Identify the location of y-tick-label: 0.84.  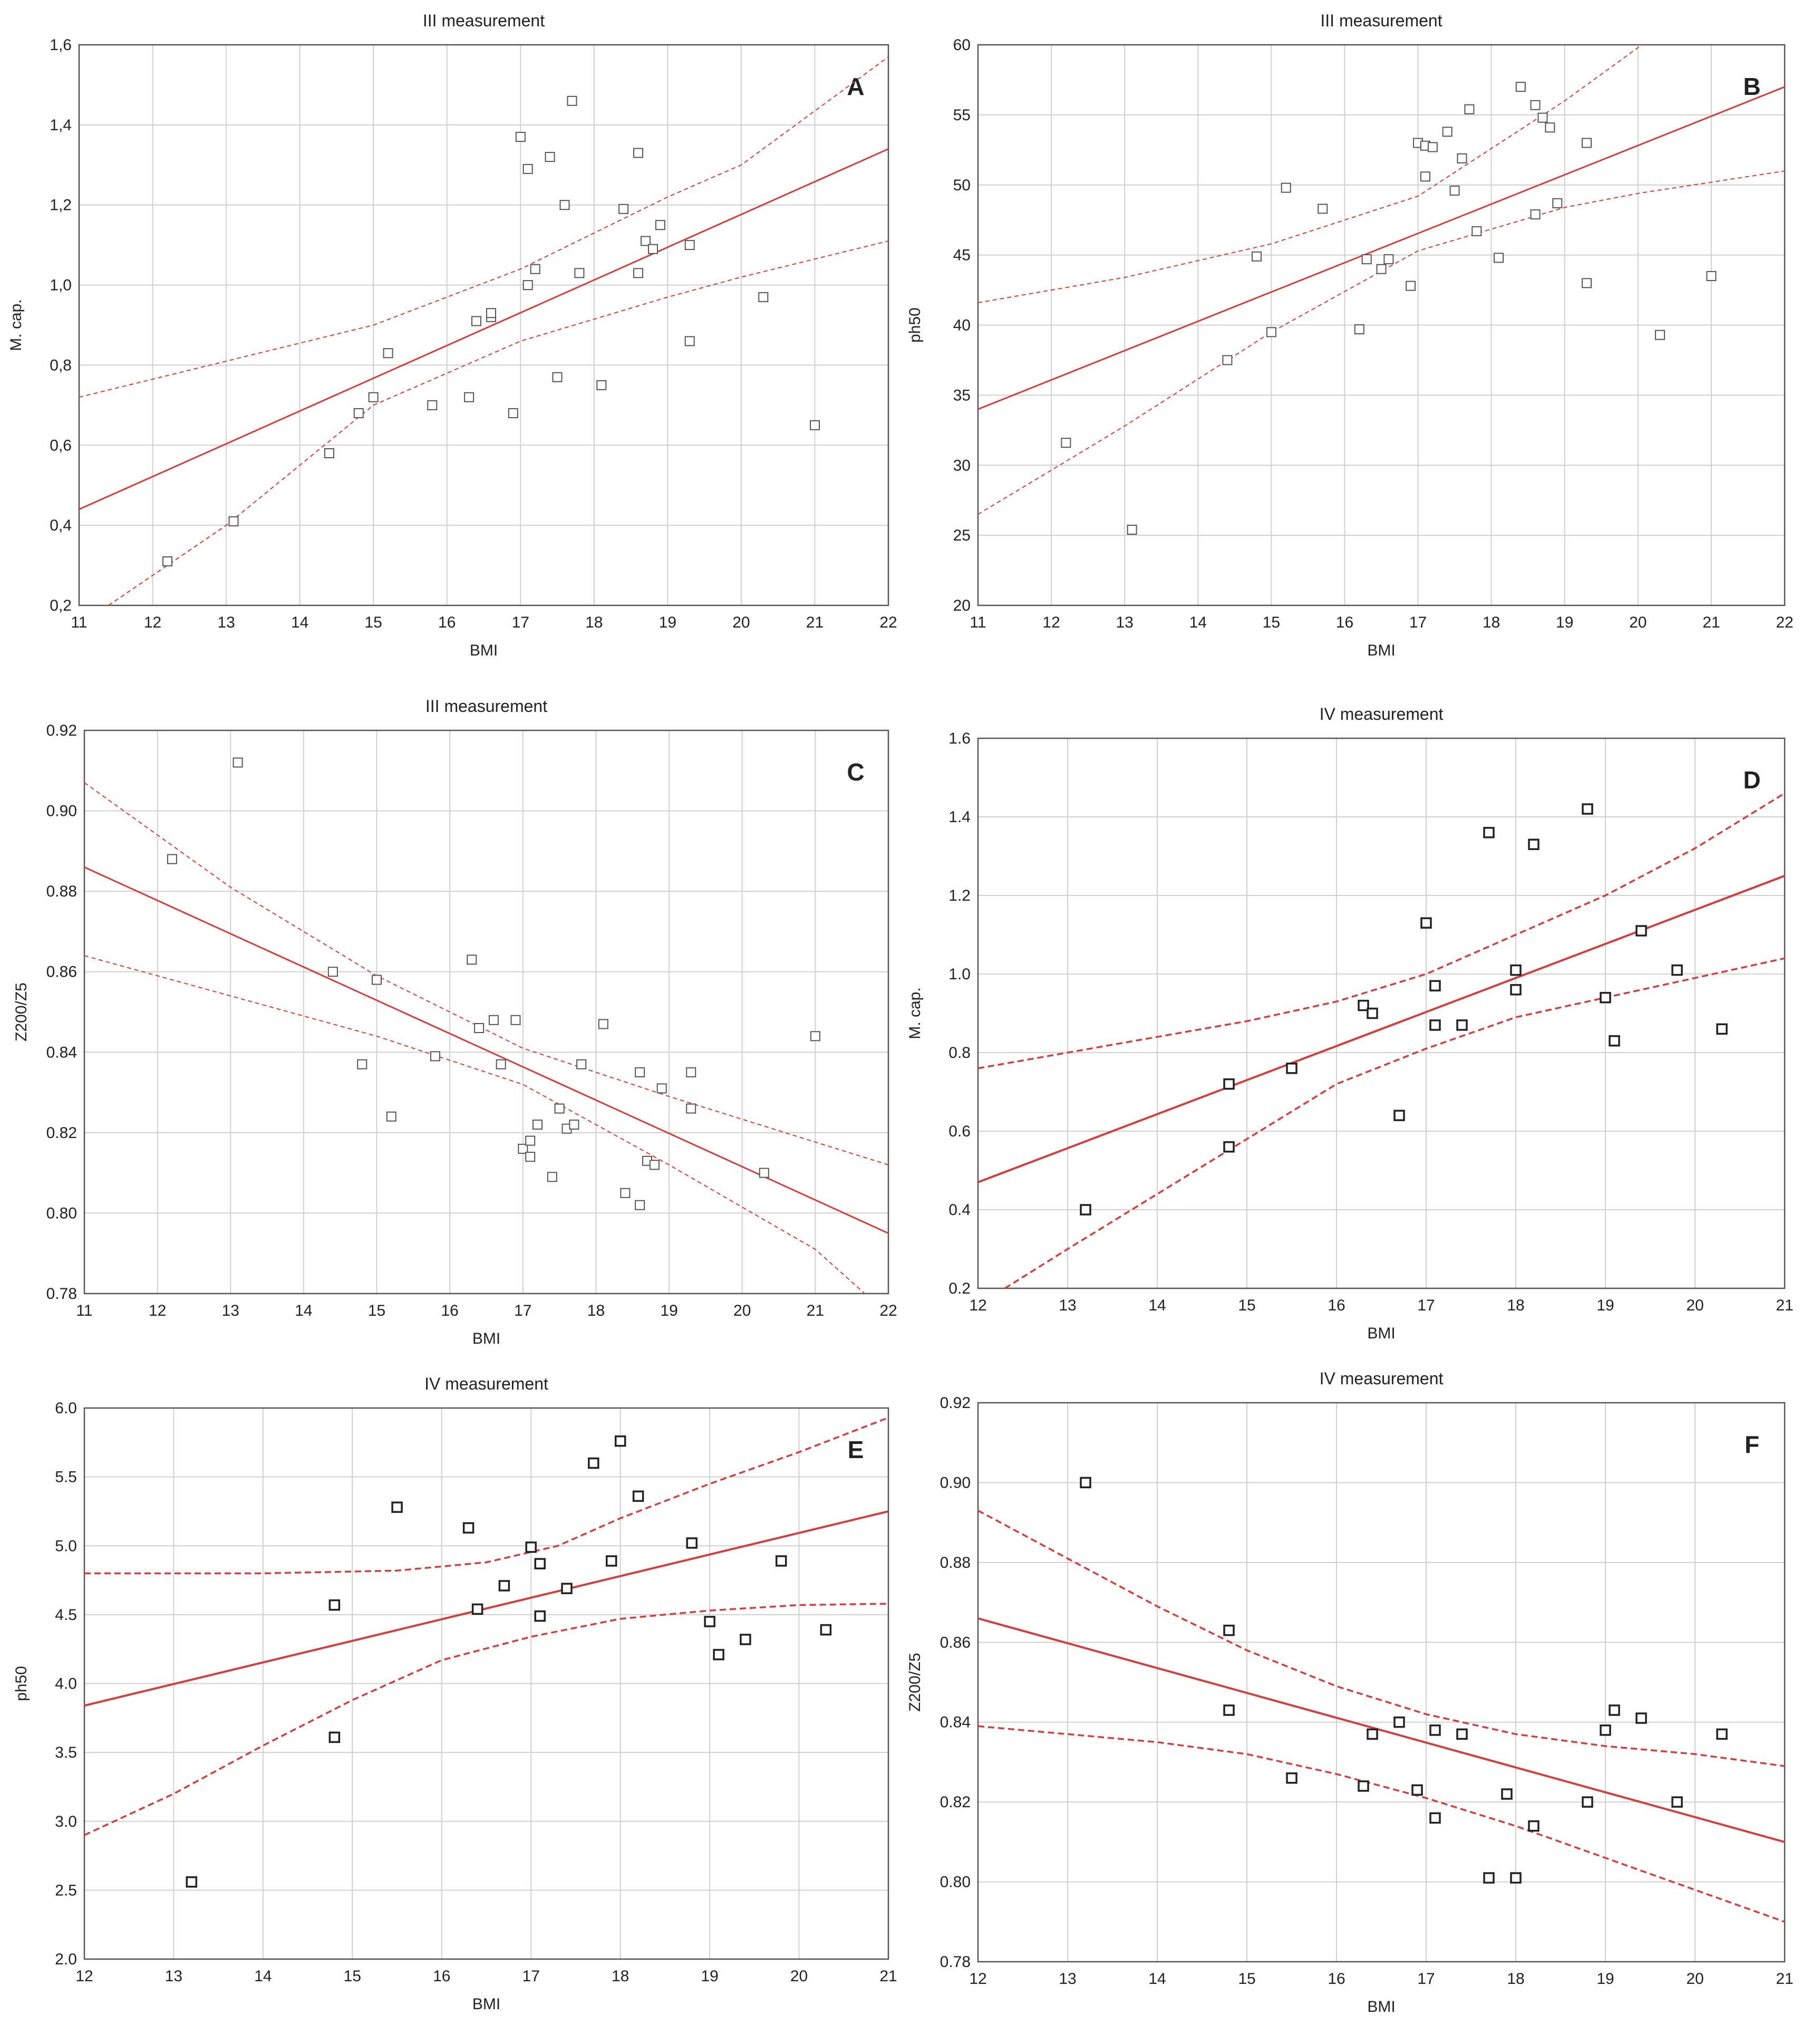
(955, 1722).